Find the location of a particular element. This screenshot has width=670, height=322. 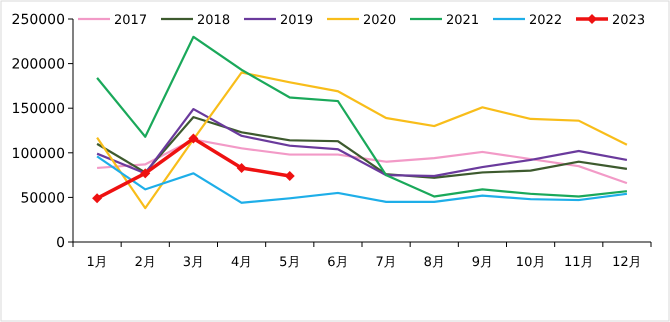

y-tick-label: 250000 is located at coordinates (38, 20).